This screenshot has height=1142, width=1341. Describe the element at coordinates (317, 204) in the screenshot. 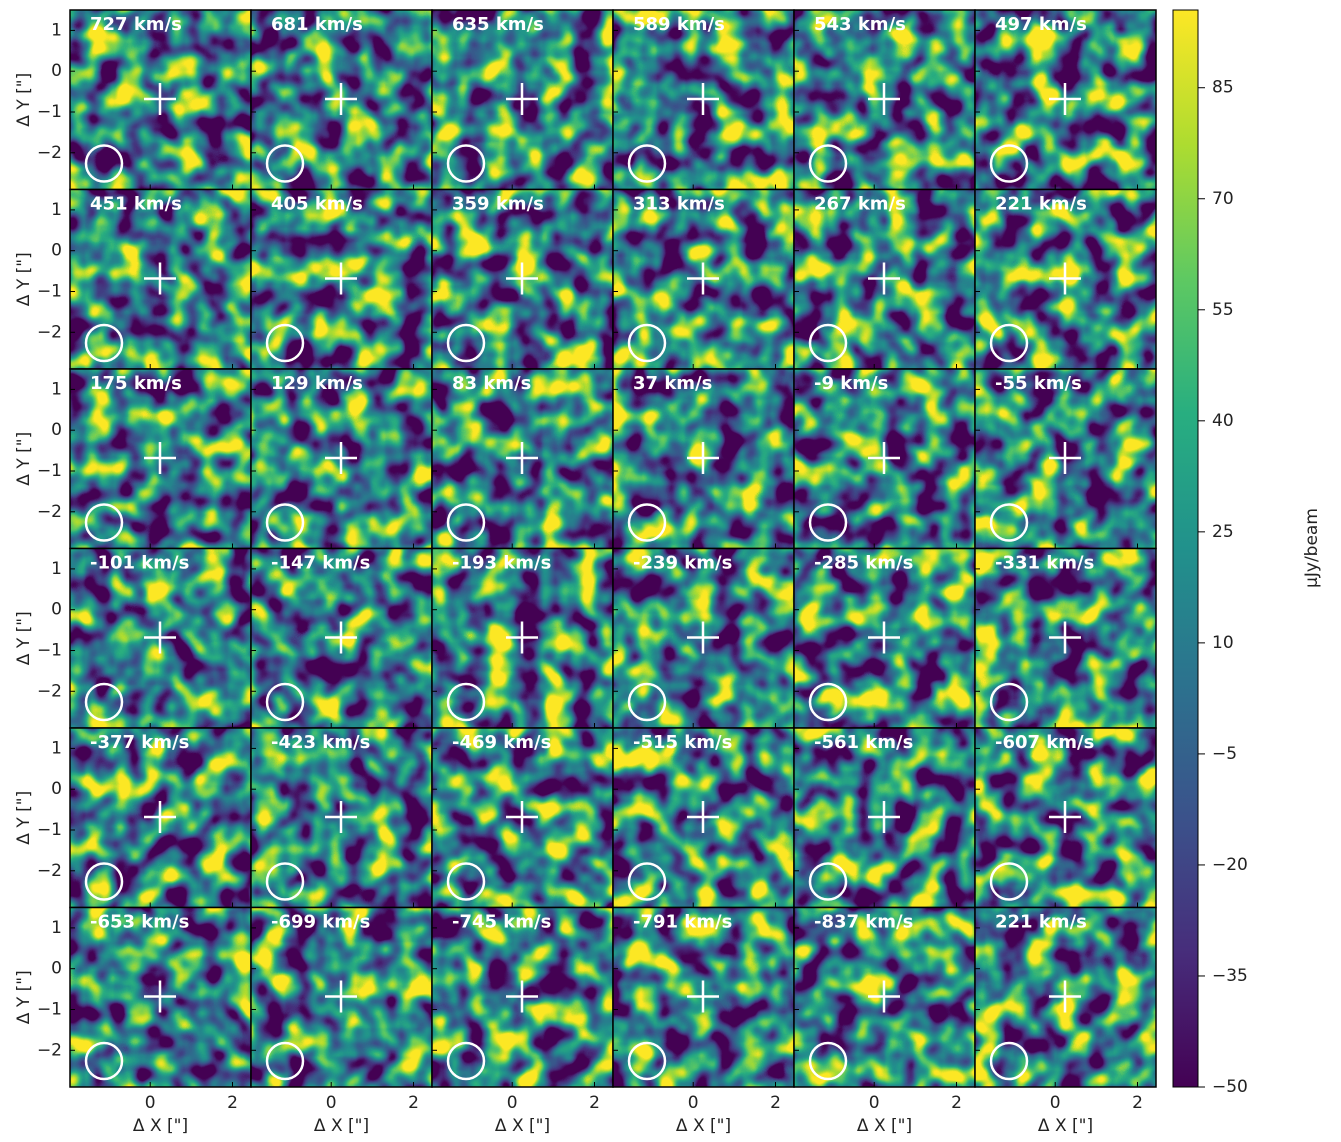

I see `panel-label: 405 km/s` at that location.